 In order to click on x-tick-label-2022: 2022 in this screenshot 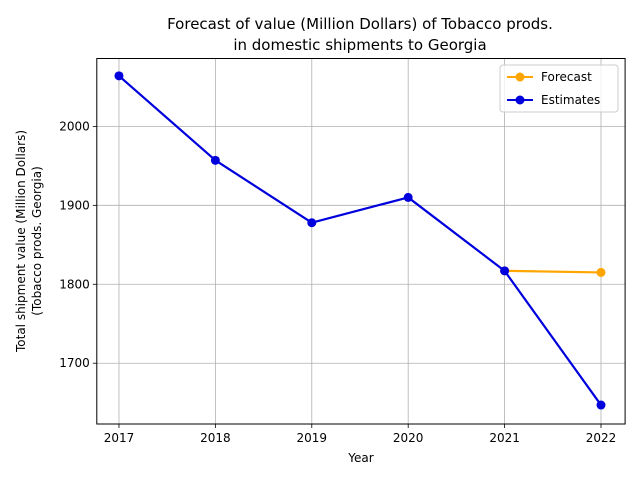, I will do `click(601, 438)`.